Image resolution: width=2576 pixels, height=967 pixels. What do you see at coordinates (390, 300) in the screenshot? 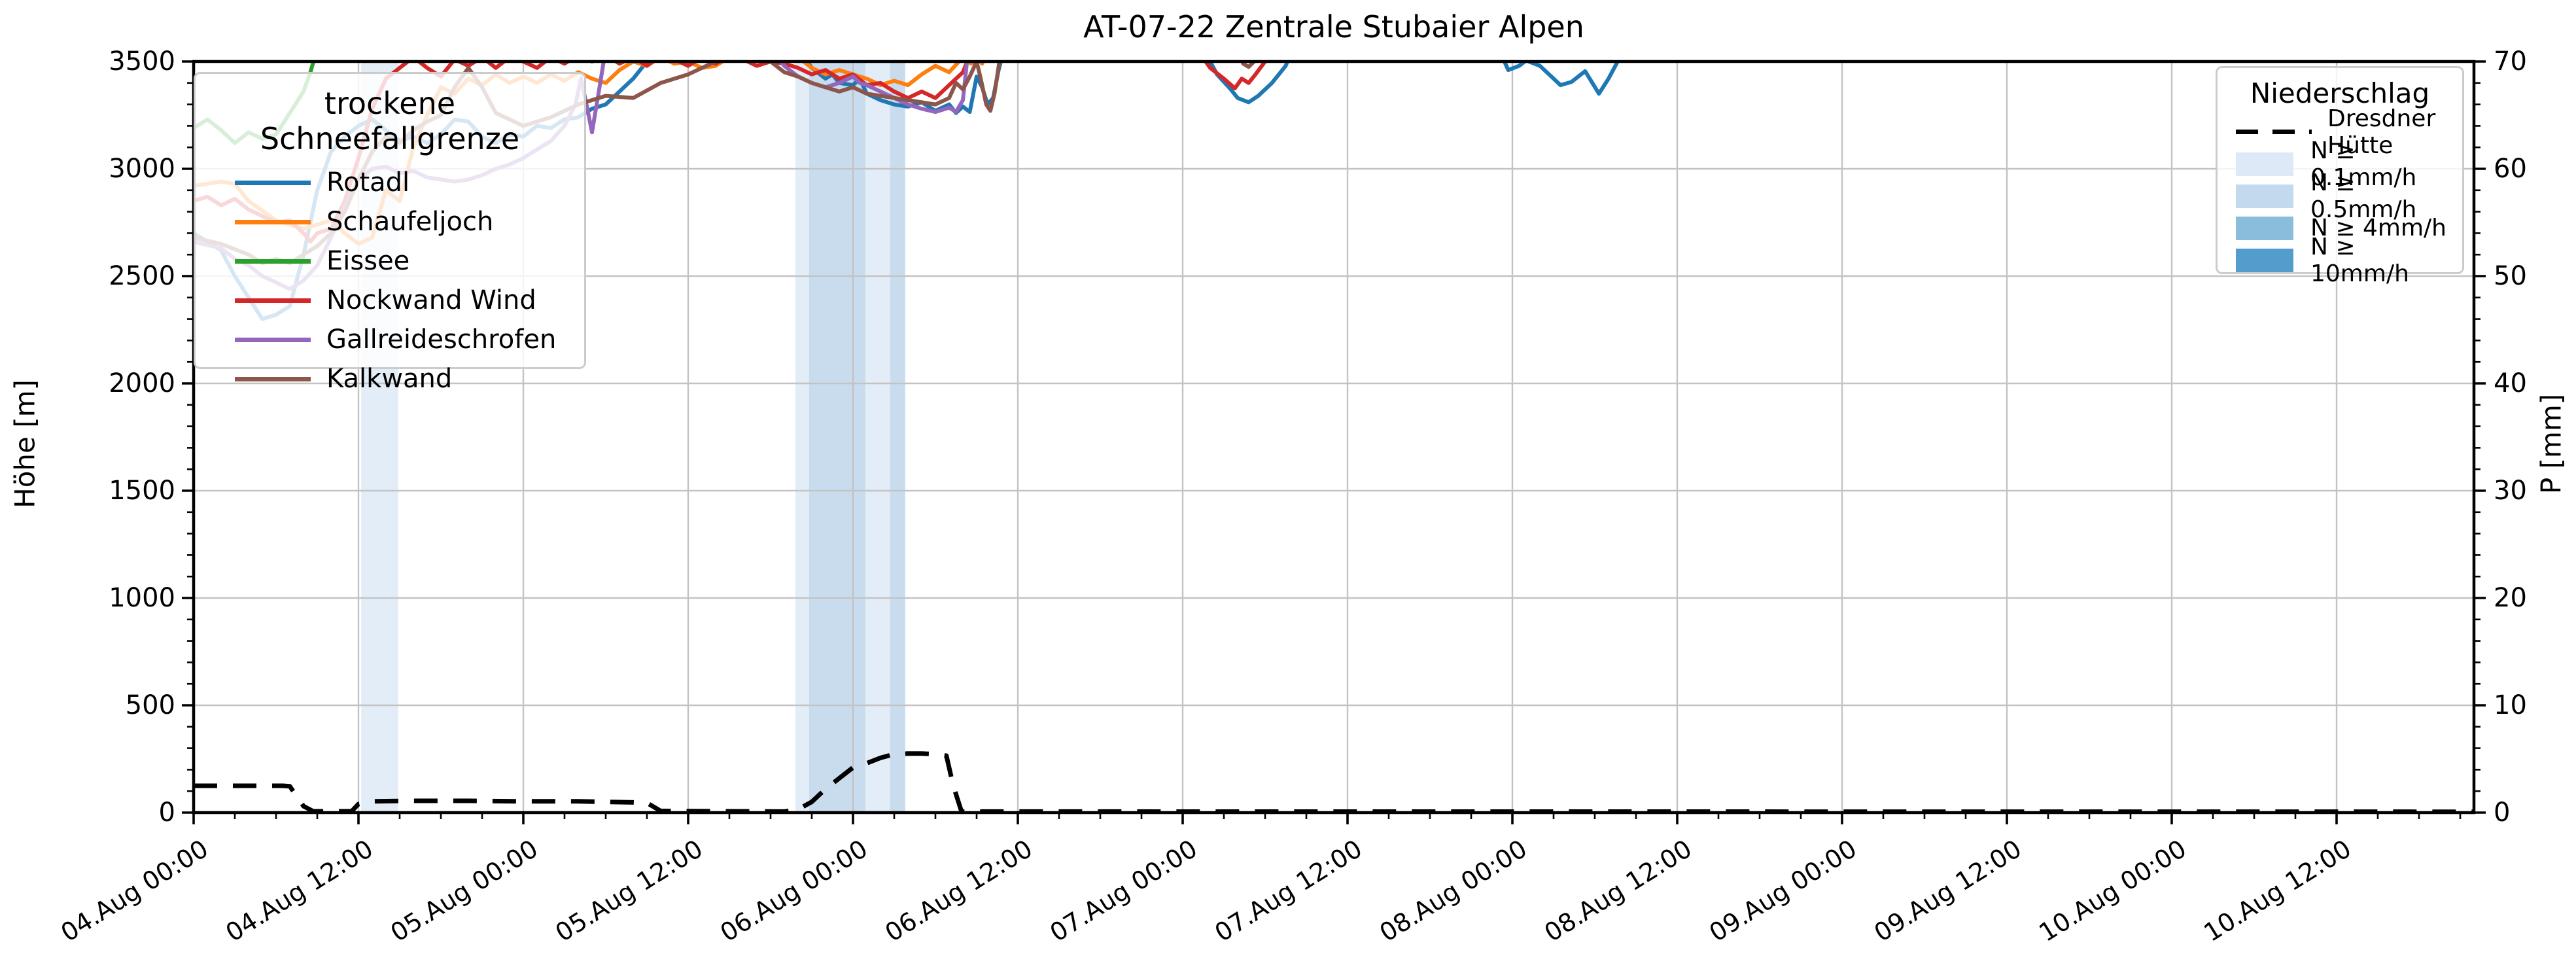
I see `legend-item-nockwand-wind: Nockwand Wind` at bounding box center [390, 300].